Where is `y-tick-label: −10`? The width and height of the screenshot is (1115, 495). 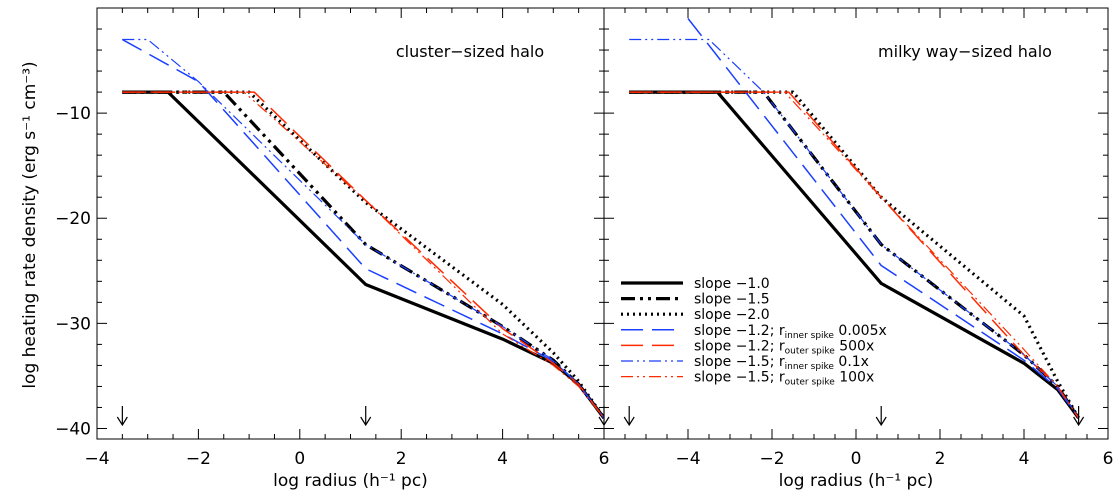
y-tick-label: −10 is located at coordinates (73, 114).